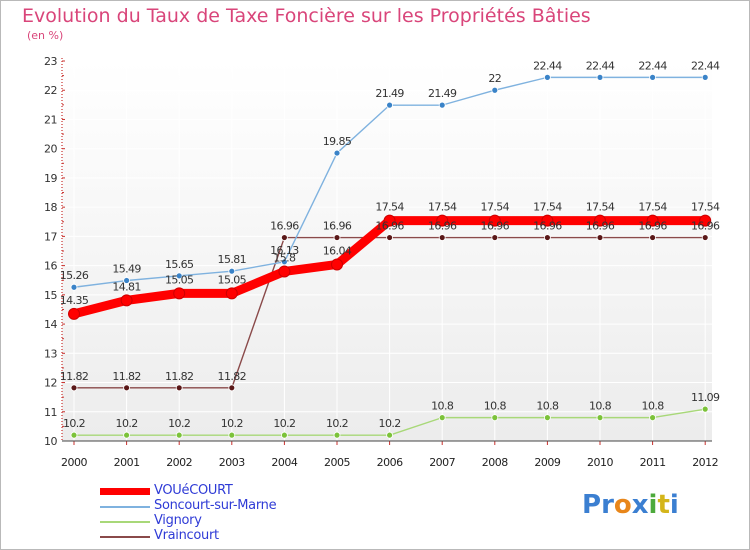  Describe the element at coordinates (50, 412) in the screenshot. I see `y-tick-label: 11` at that location.